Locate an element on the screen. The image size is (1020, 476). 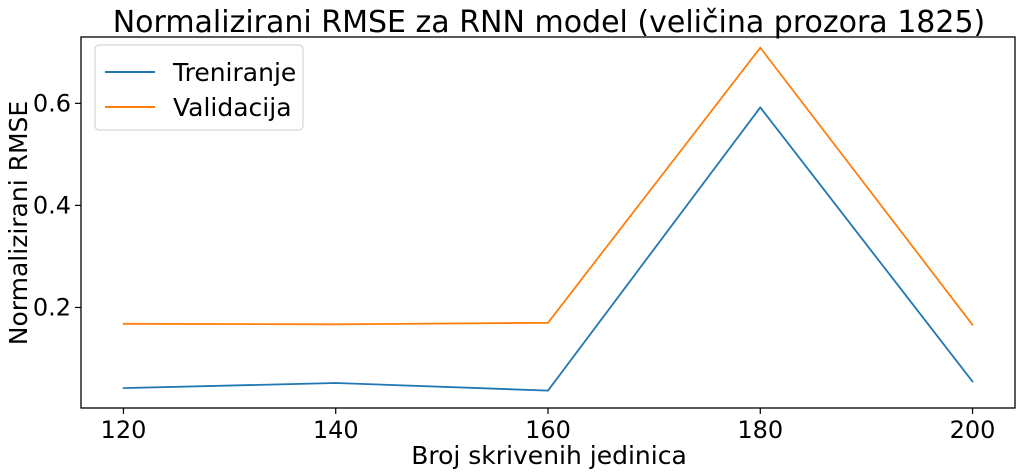
x-tick-label: 180 is located at coordinates (760, 430).